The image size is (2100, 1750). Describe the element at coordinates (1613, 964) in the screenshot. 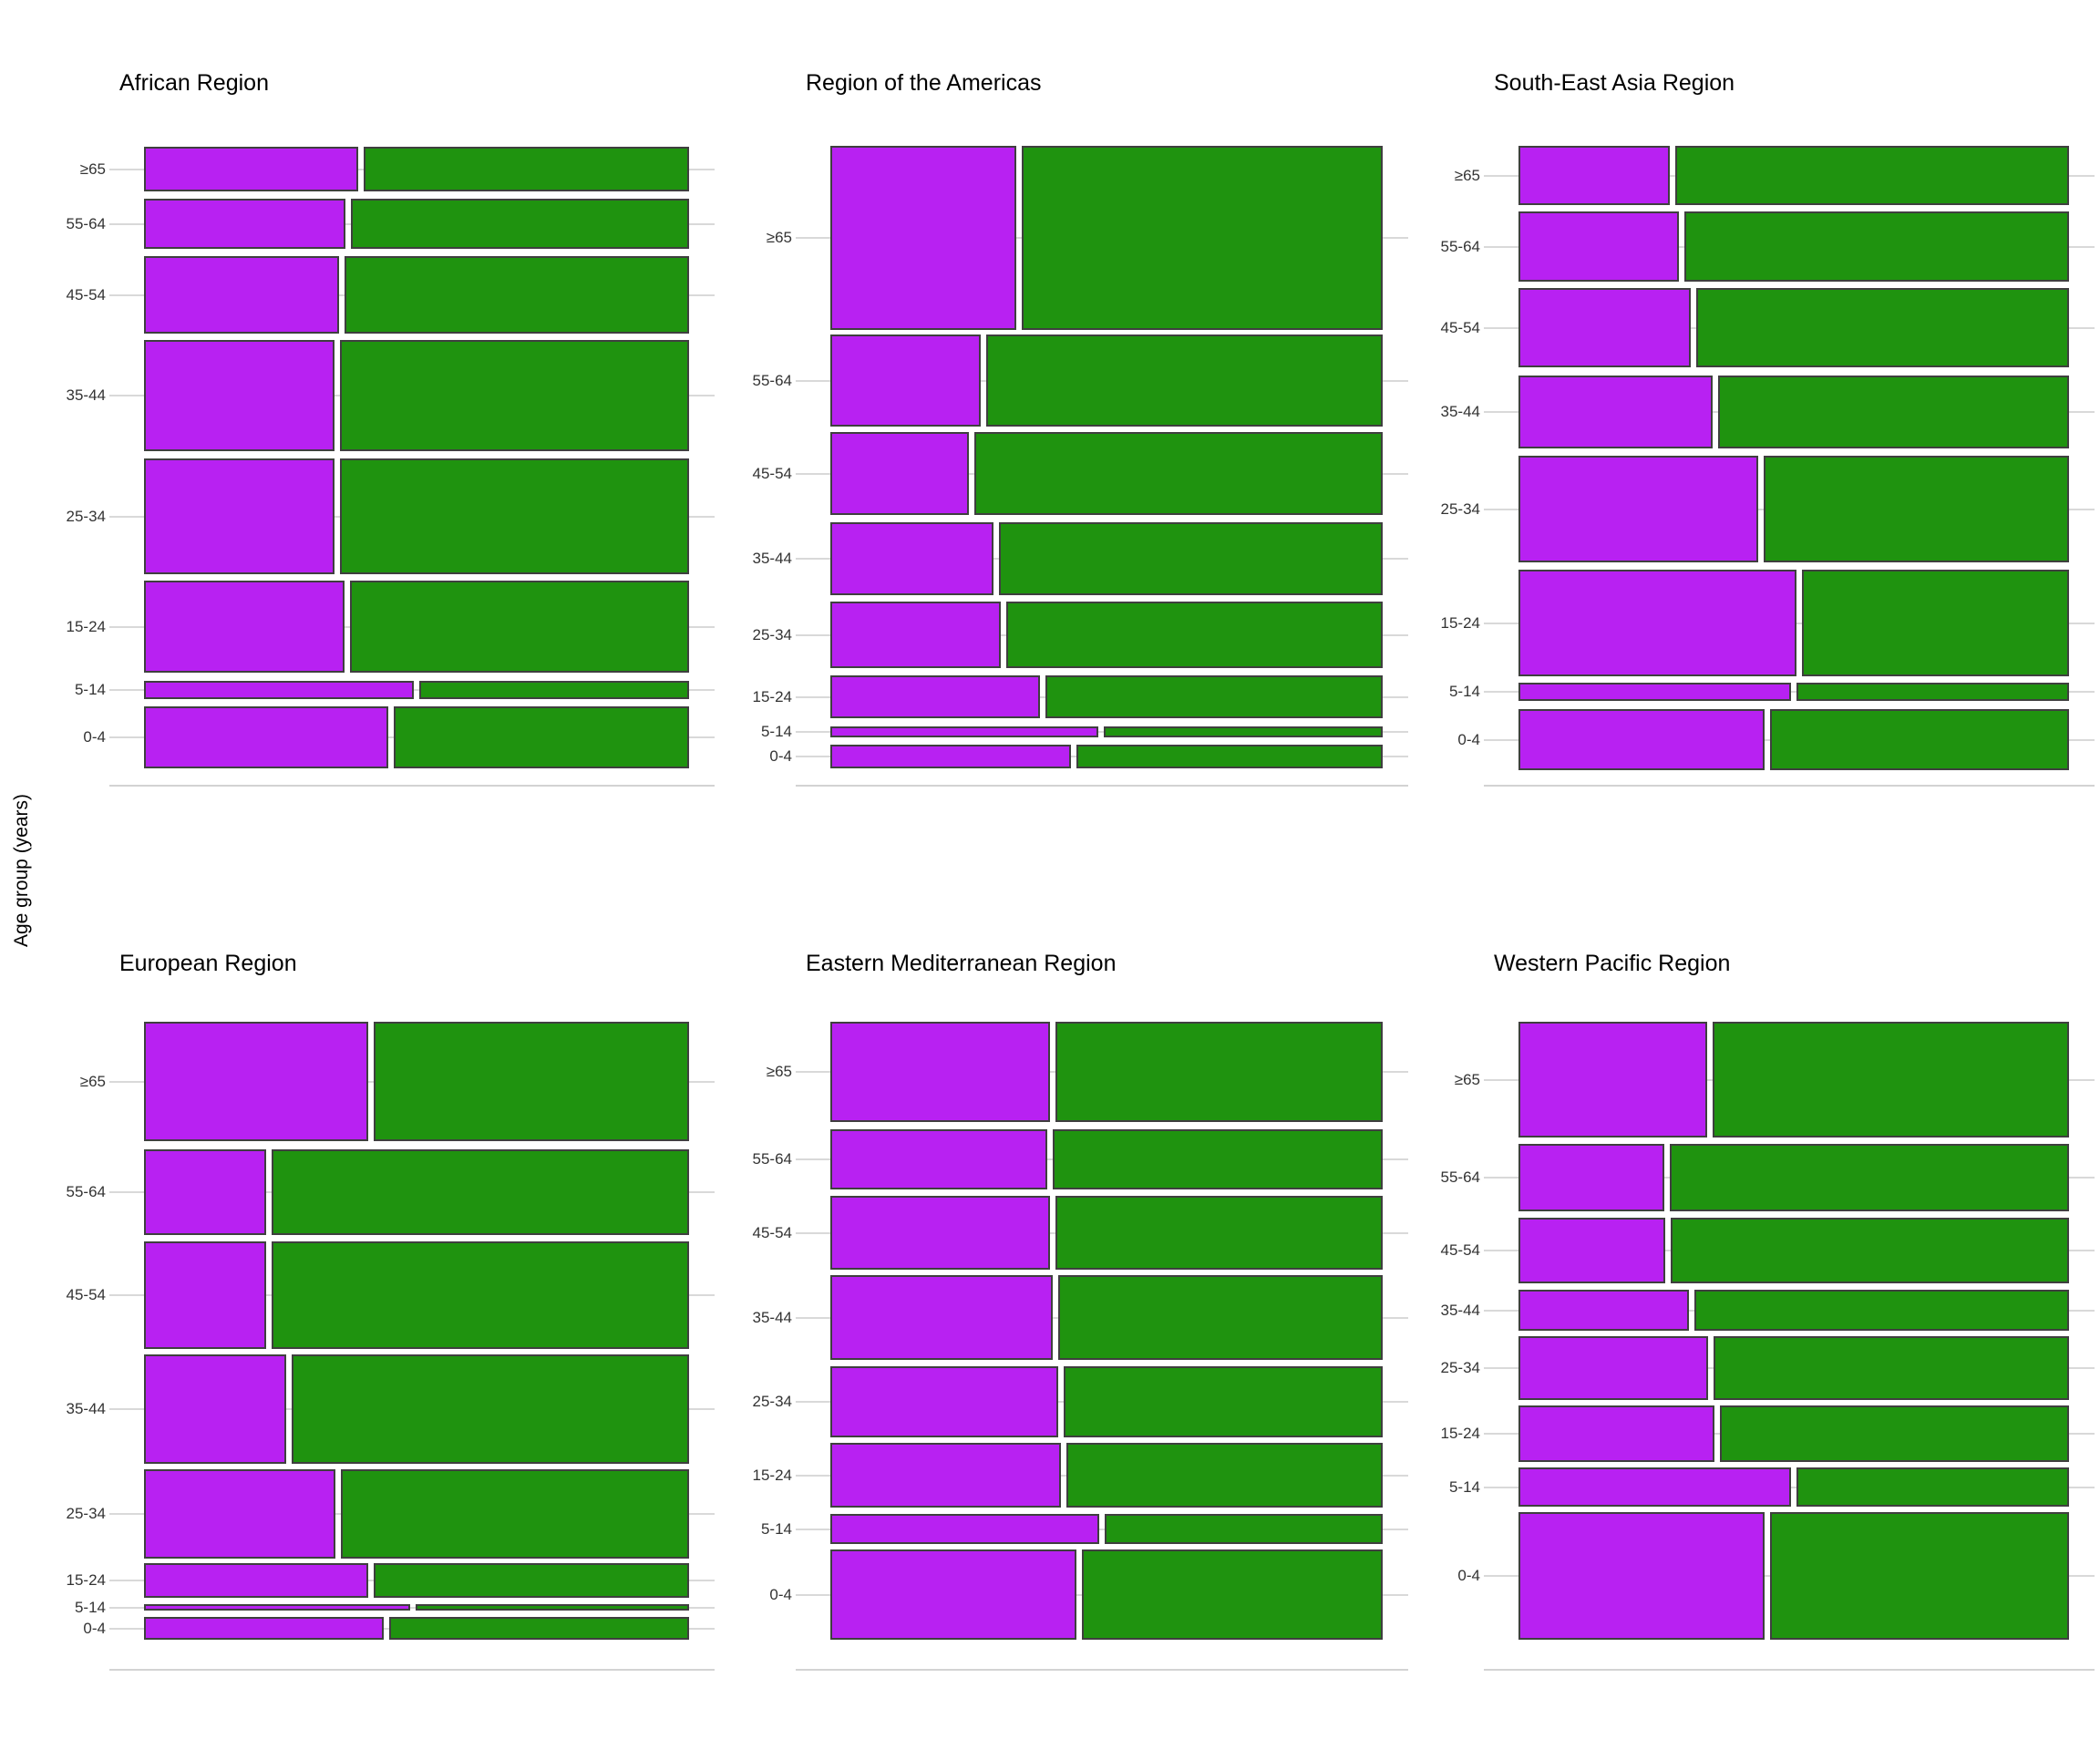

I see `panel-title: Western Pacific Region` at that location.